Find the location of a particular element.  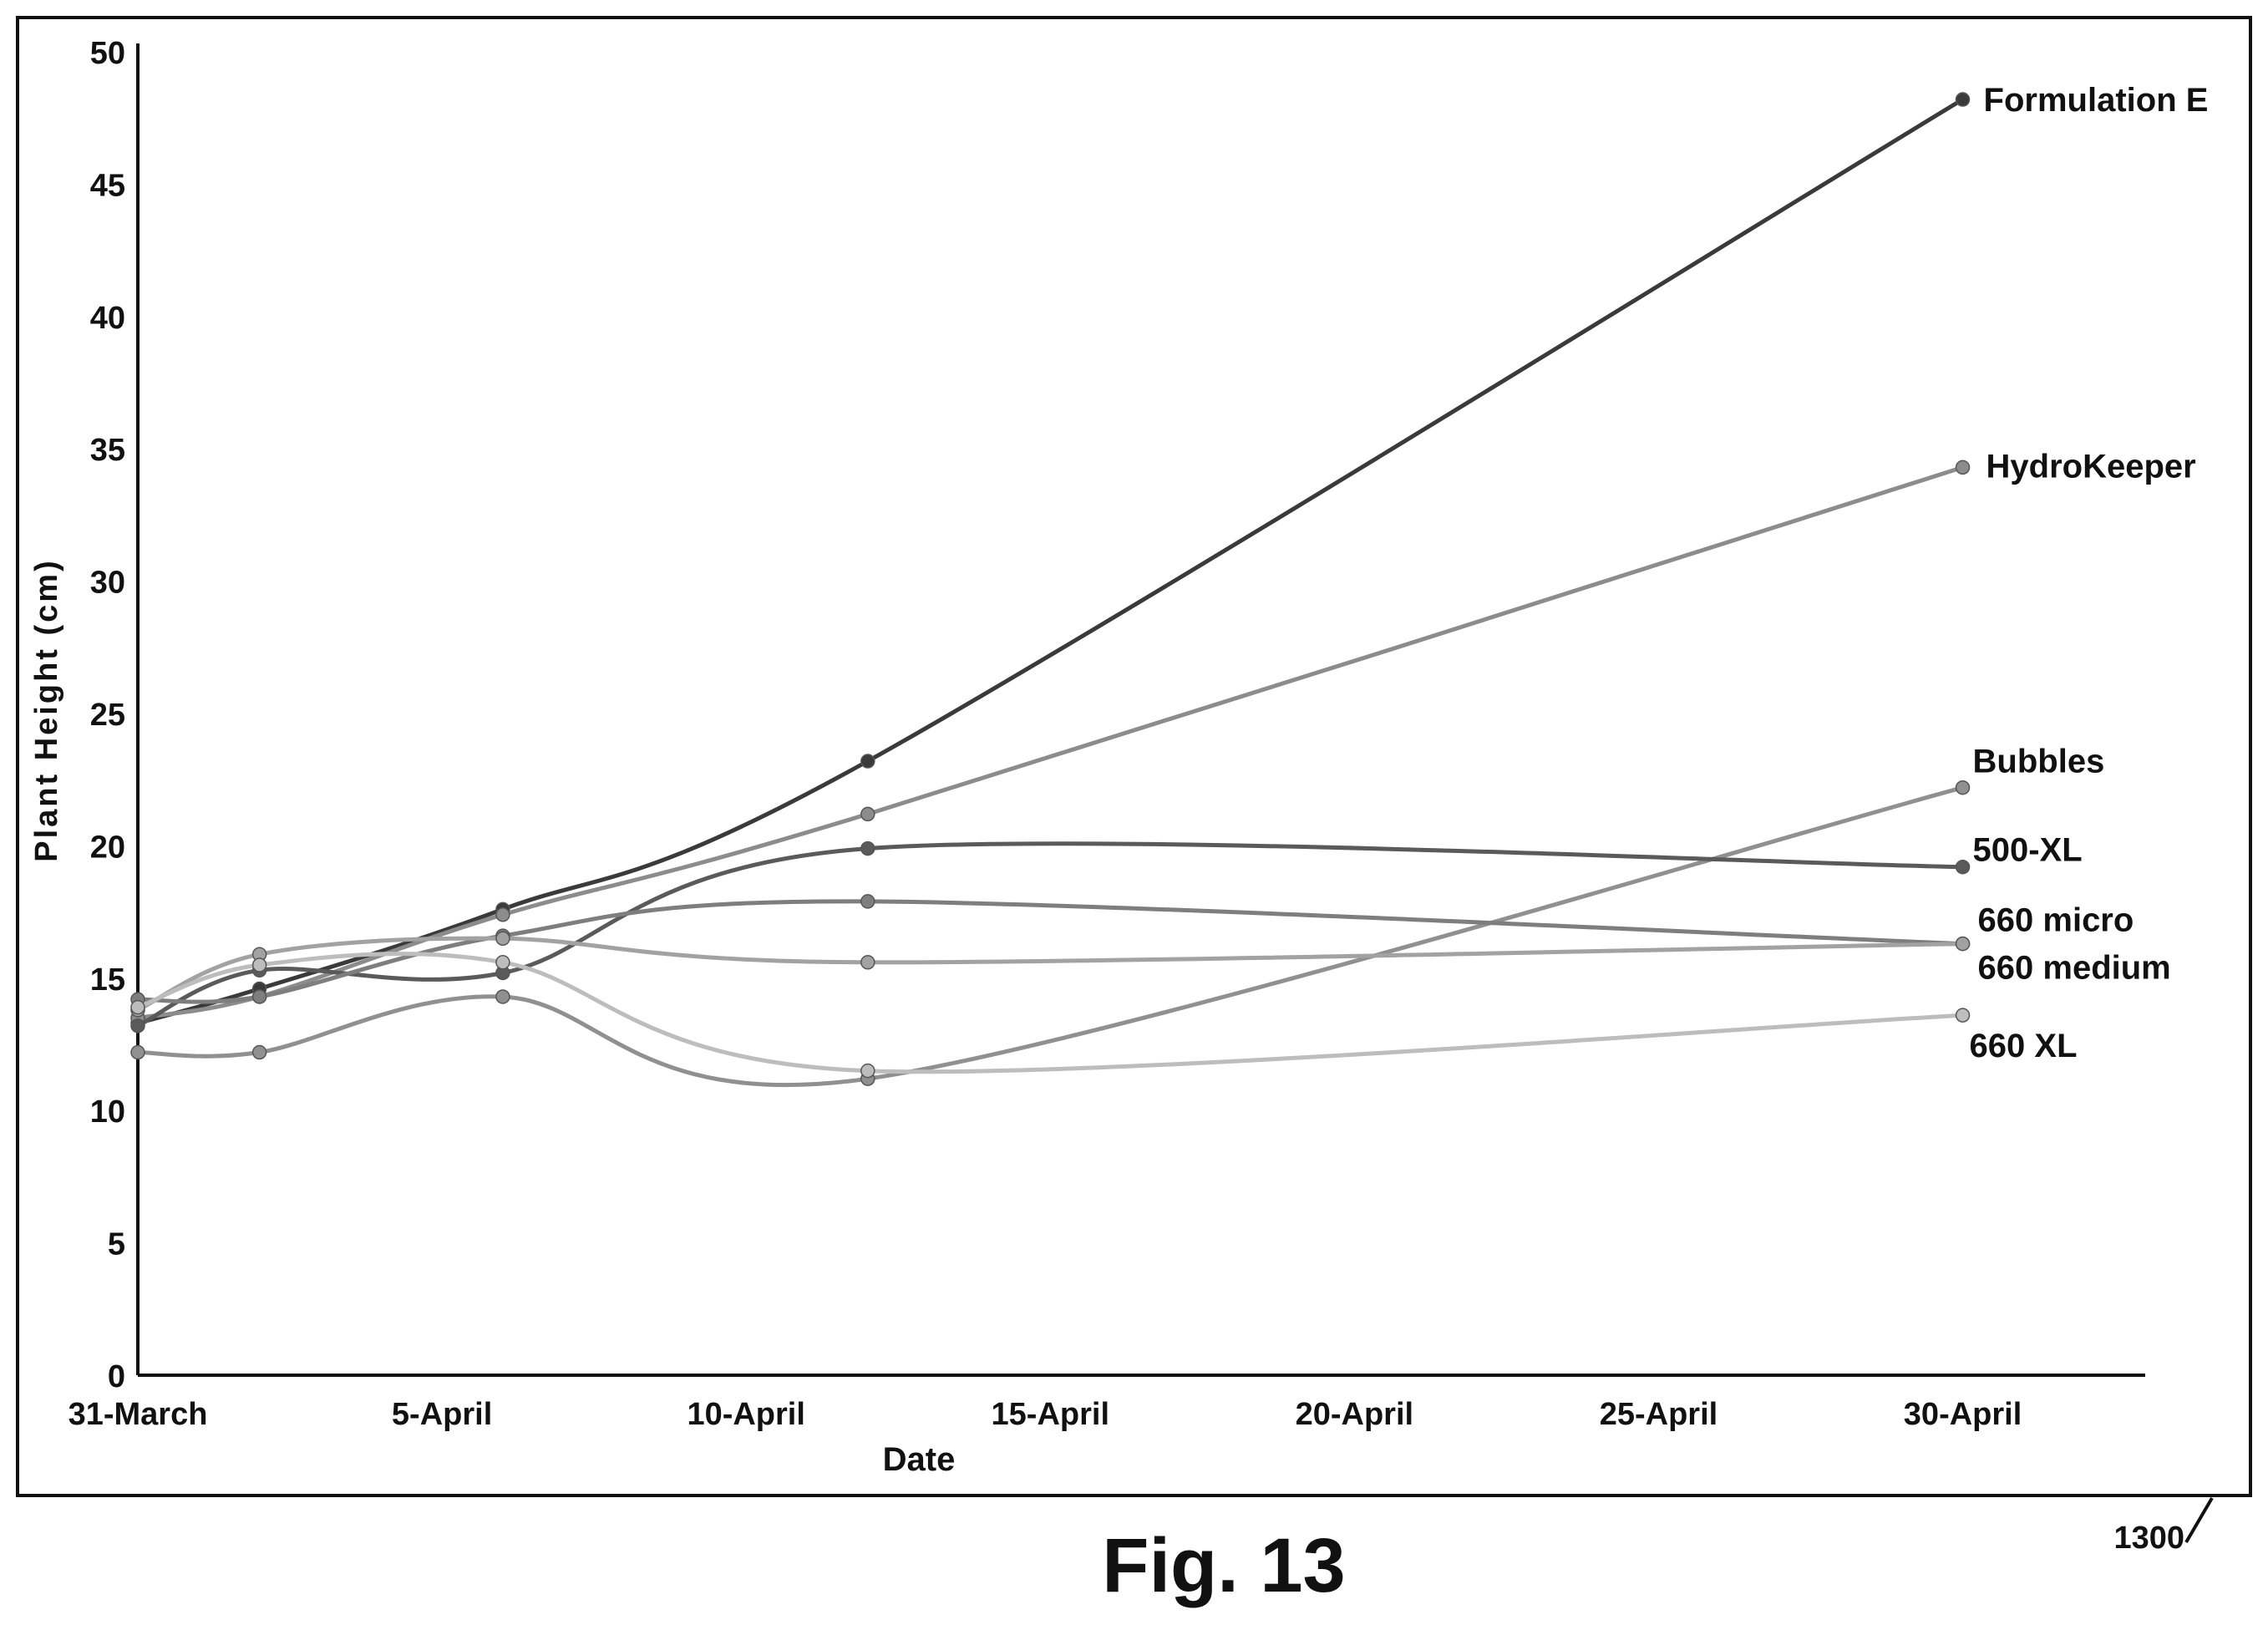

figure-reference-number: 1300 is located at coordinates (2148, 1539).